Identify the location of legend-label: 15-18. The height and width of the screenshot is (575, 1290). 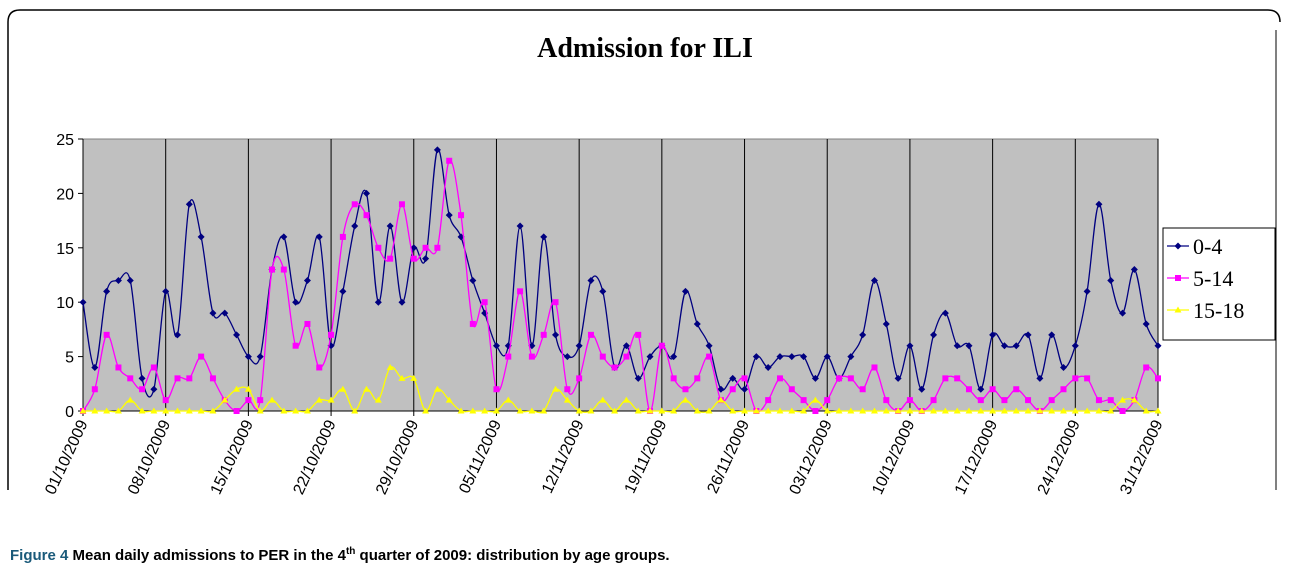
(1218, 310).